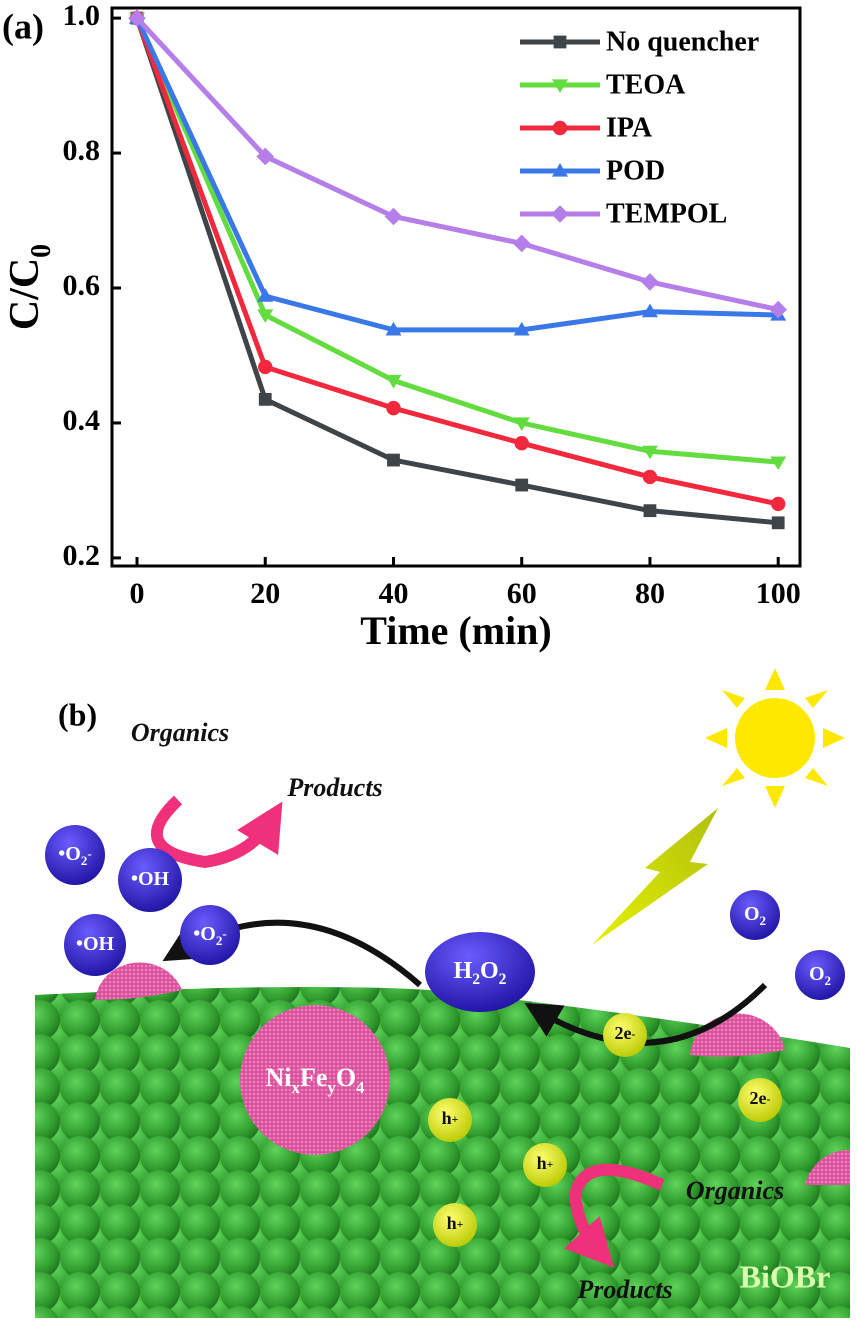  Describe the element at coordinates (25, 294) in the screenshot. I see `y-axis-title-main: C/C` at that location.